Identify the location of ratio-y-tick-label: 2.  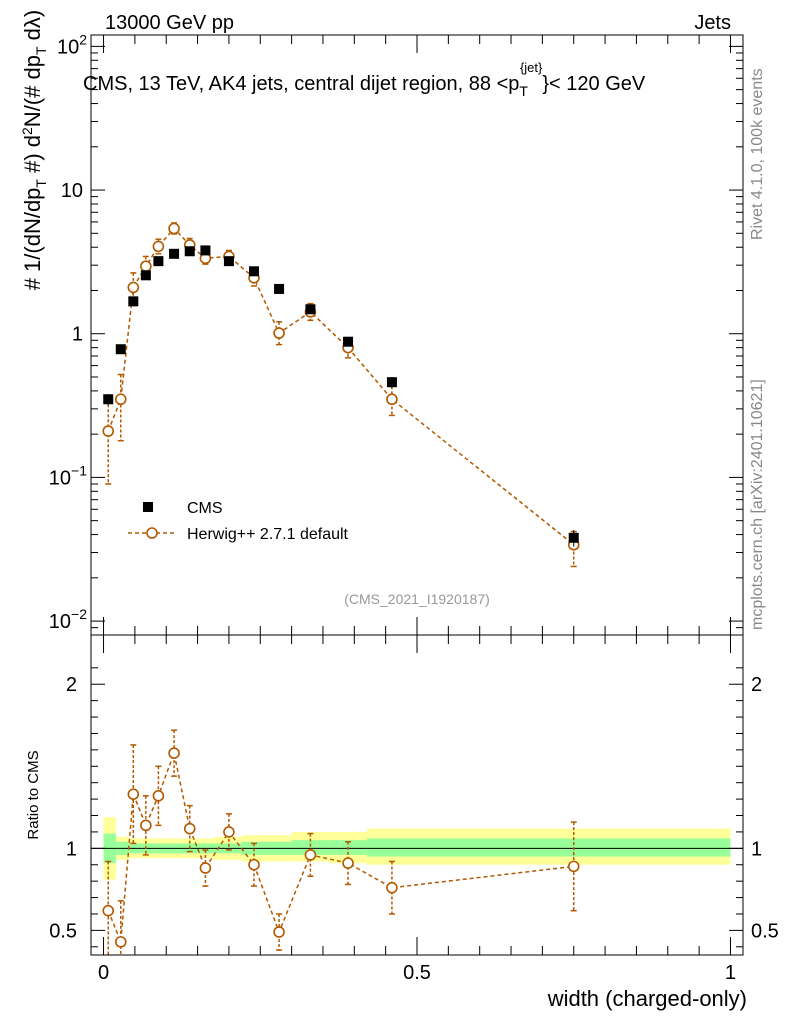
(71, 685).